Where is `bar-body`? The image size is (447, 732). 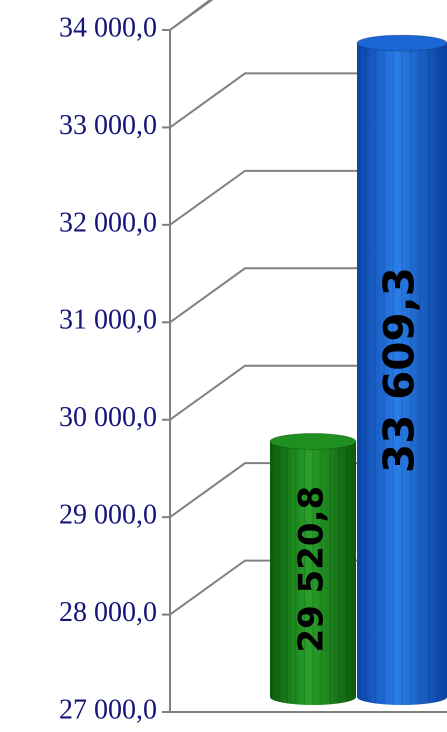
bar-body is located at coordinates (313, 573).